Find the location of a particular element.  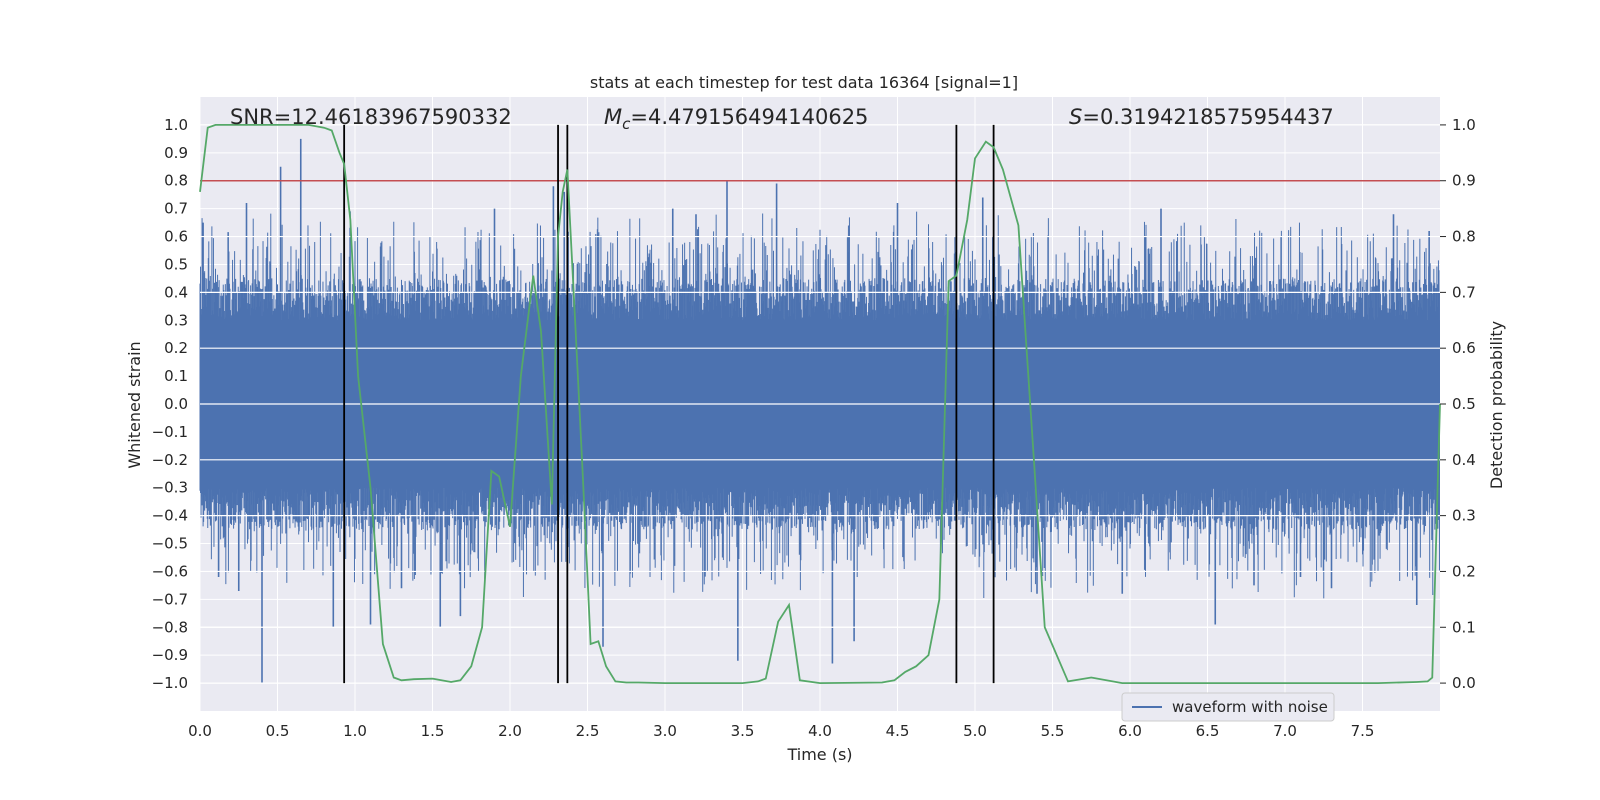

y-tick-label: 0.0 is located at coordinates (176, 404).